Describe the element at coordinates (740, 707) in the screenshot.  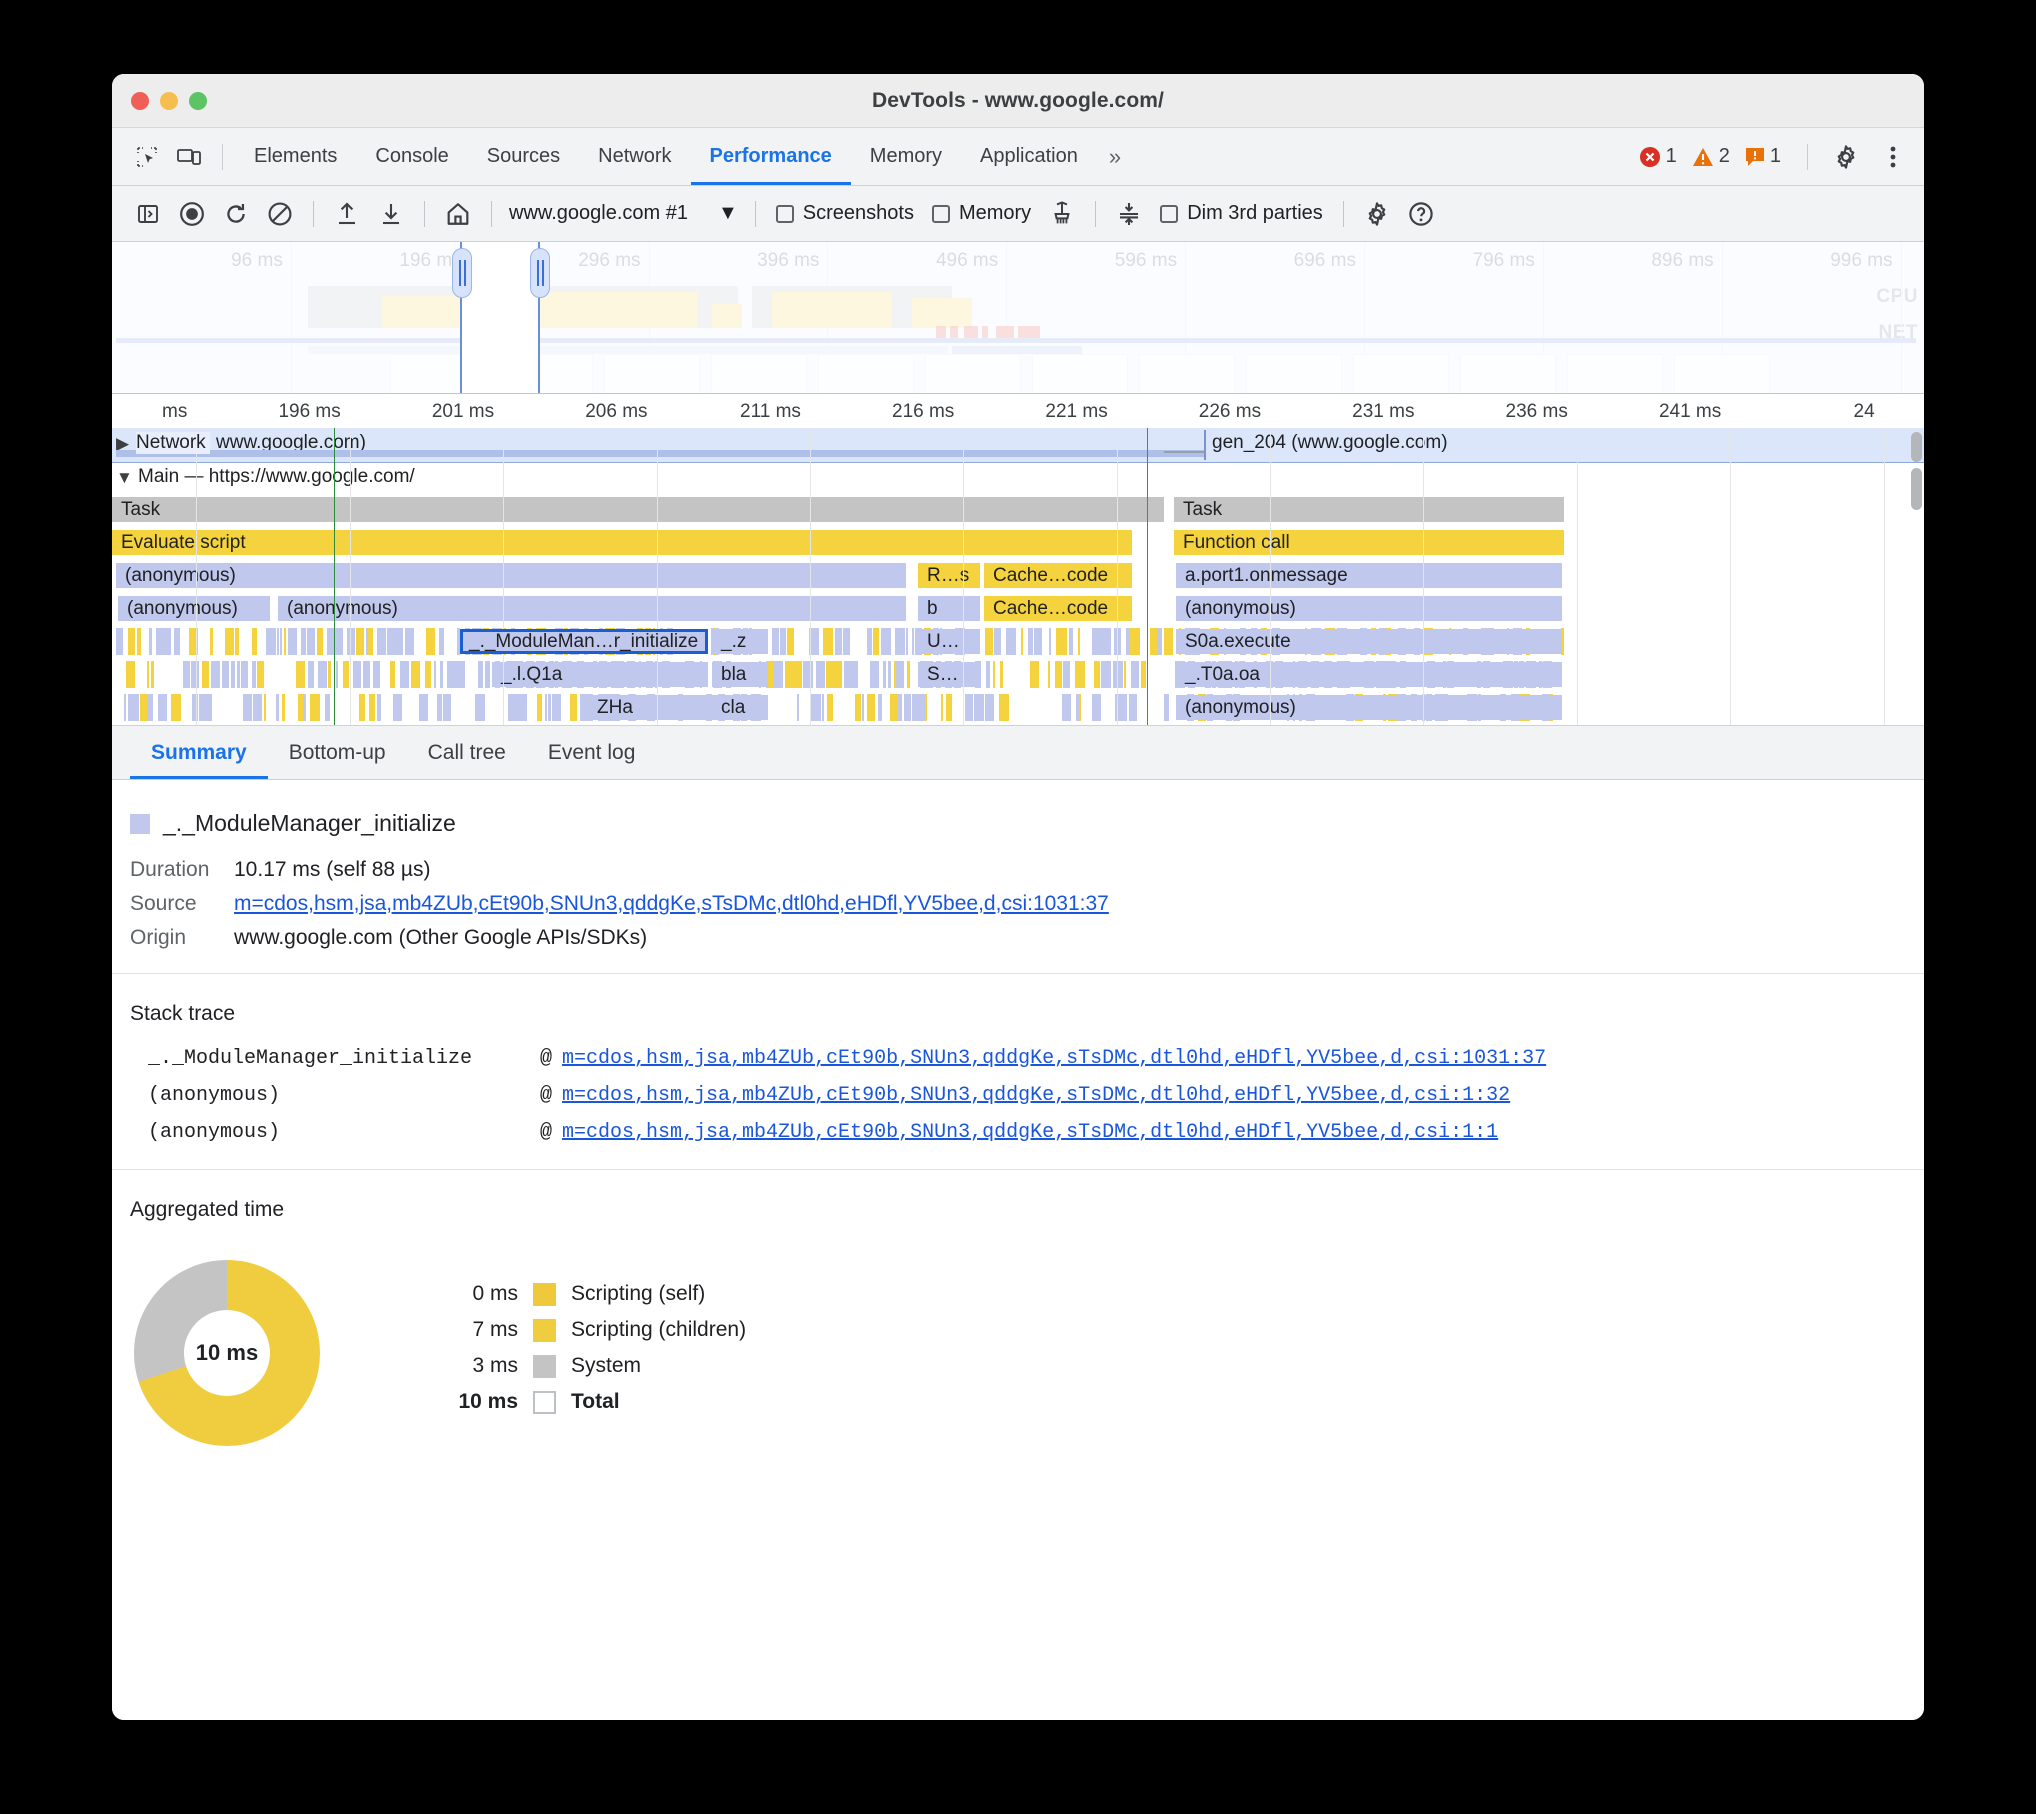
I see `flame-chip: cla` at that location.